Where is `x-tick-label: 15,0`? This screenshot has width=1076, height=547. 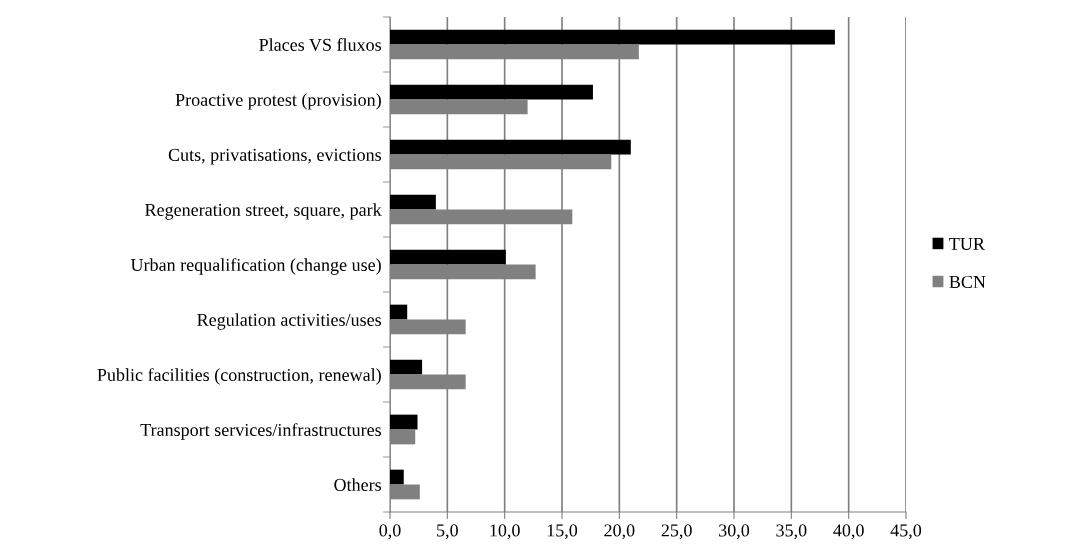
x-tick-label: 15,0 is located at coordinates (562, 532).